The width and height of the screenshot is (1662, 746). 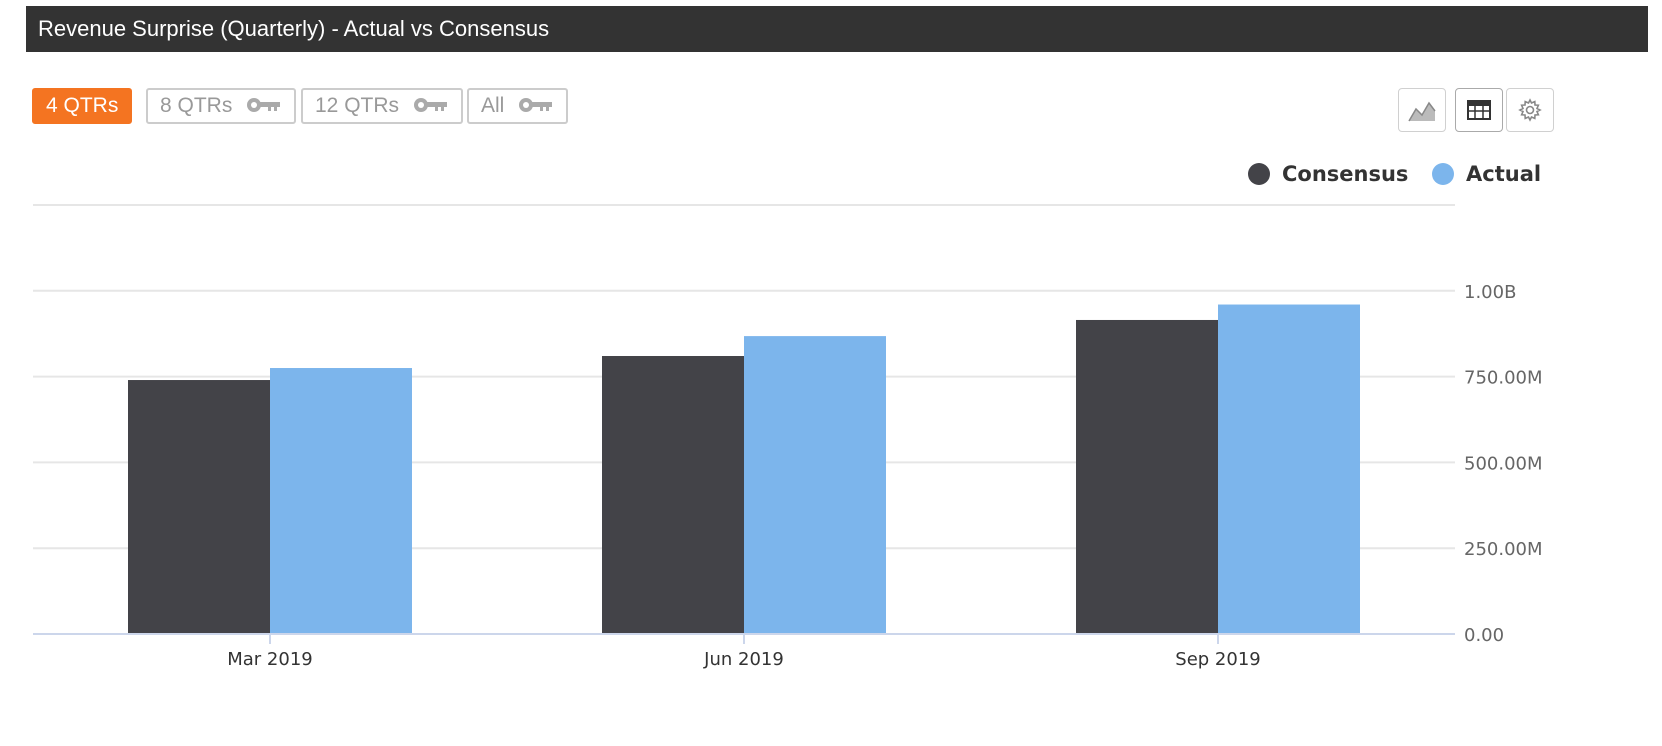 What do you see at coordinates (1504, 174) in the screenshot?
I see `legend-label-actual: Actual` at bounding box center [1504, 174].